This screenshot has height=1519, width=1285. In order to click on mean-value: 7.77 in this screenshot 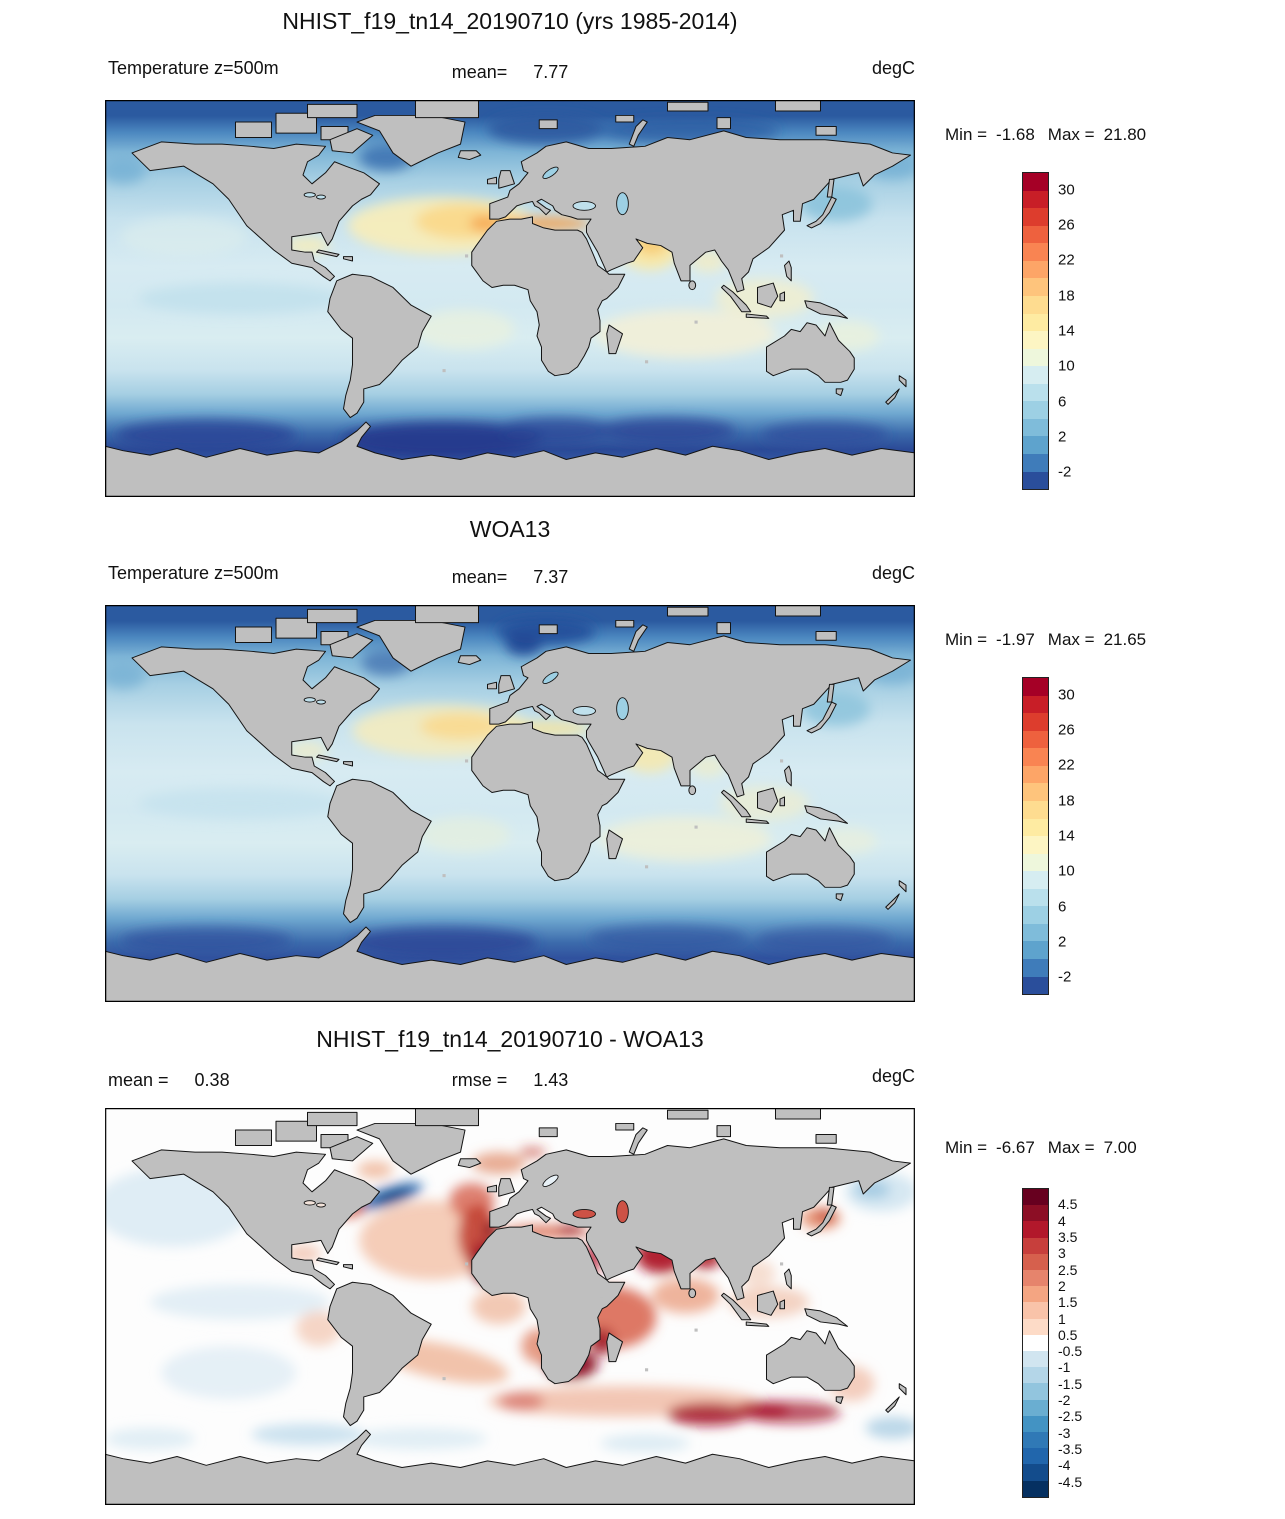, I will do `click(551, 72)`.